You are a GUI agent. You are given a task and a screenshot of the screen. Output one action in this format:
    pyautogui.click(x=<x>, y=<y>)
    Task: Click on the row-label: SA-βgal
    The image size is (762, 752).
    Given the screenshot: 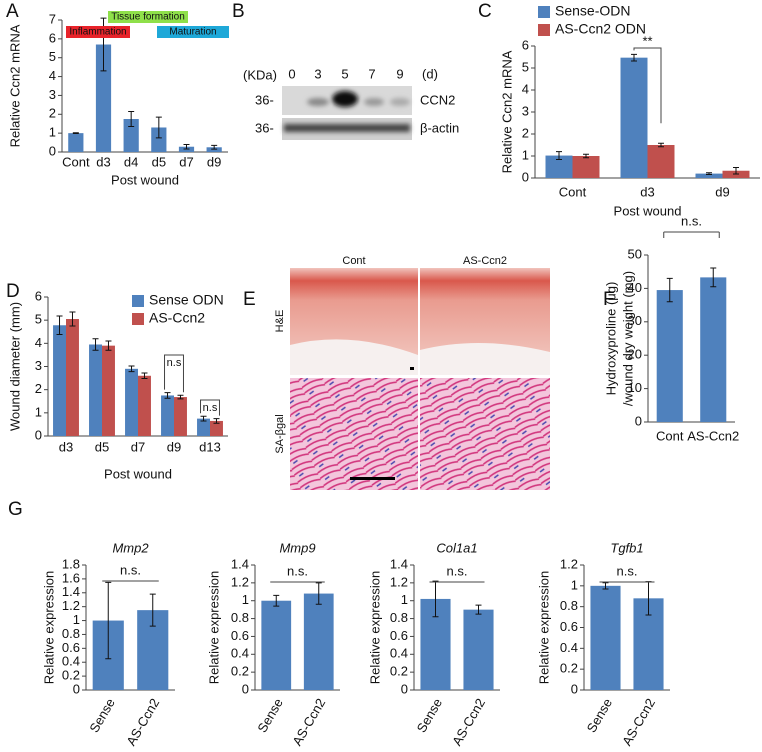 What is the action you would take?
    pyautogui.click(x=280, y=433)
    